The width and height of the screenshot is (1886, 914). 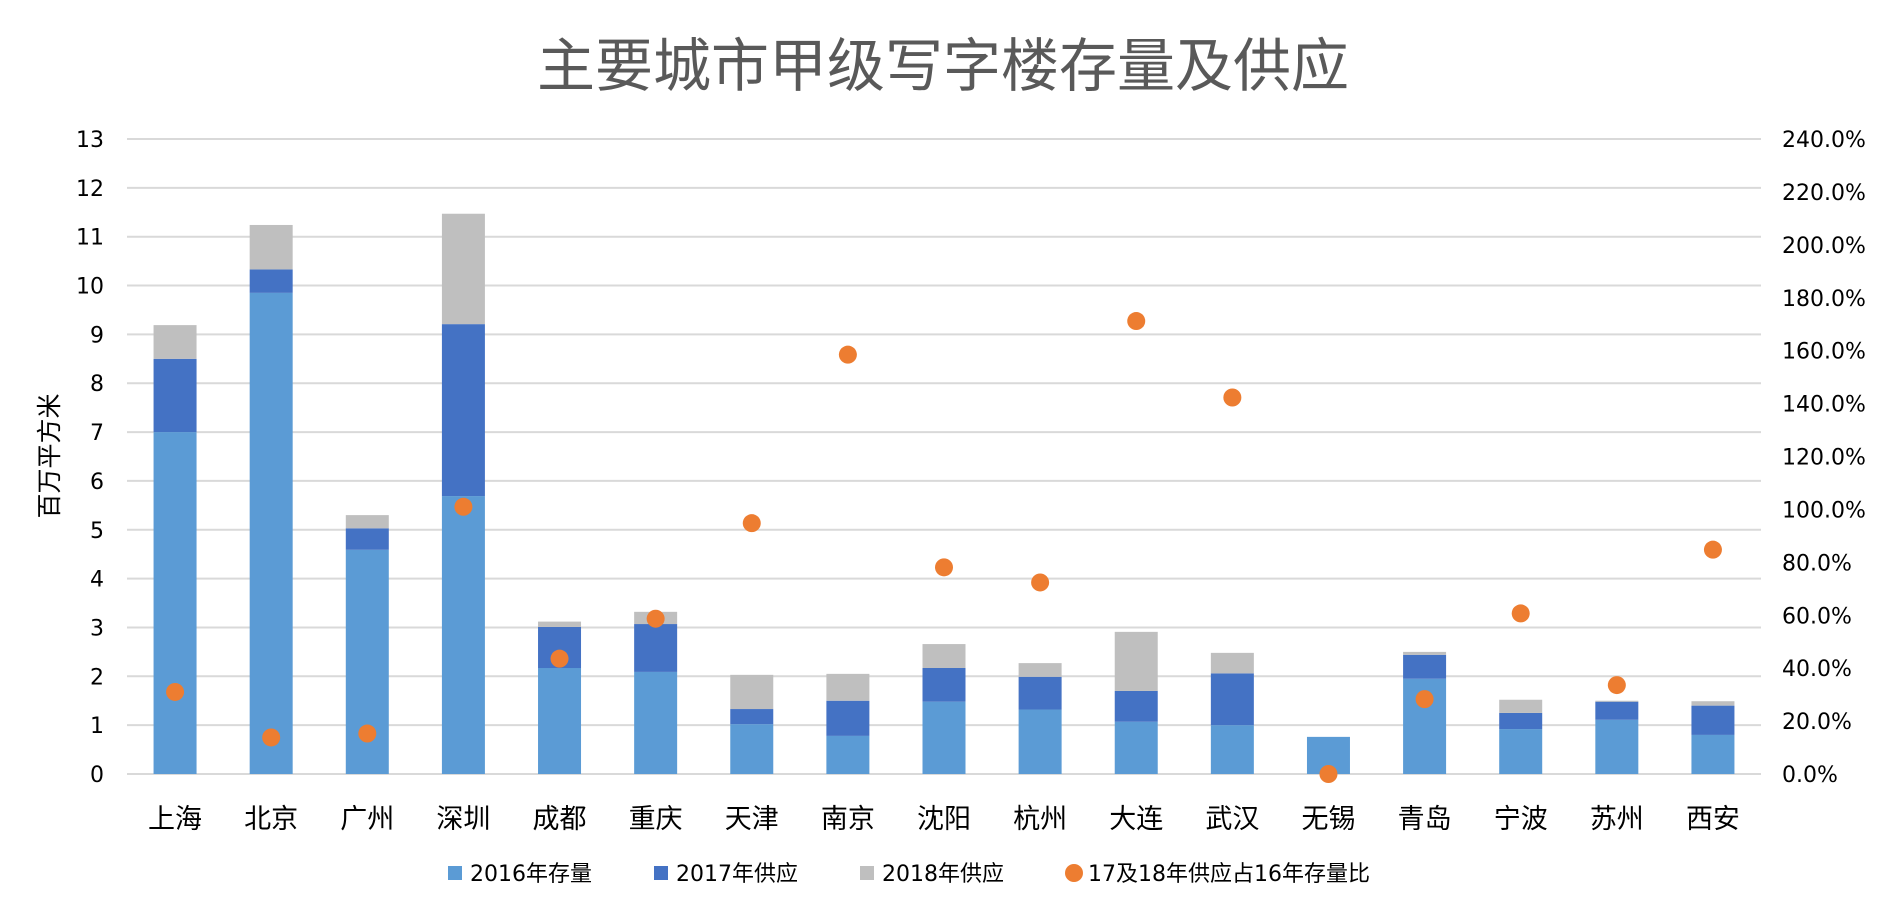 I want to click on y2-tick-label: 180.0%, so click(x=1824, y=299).